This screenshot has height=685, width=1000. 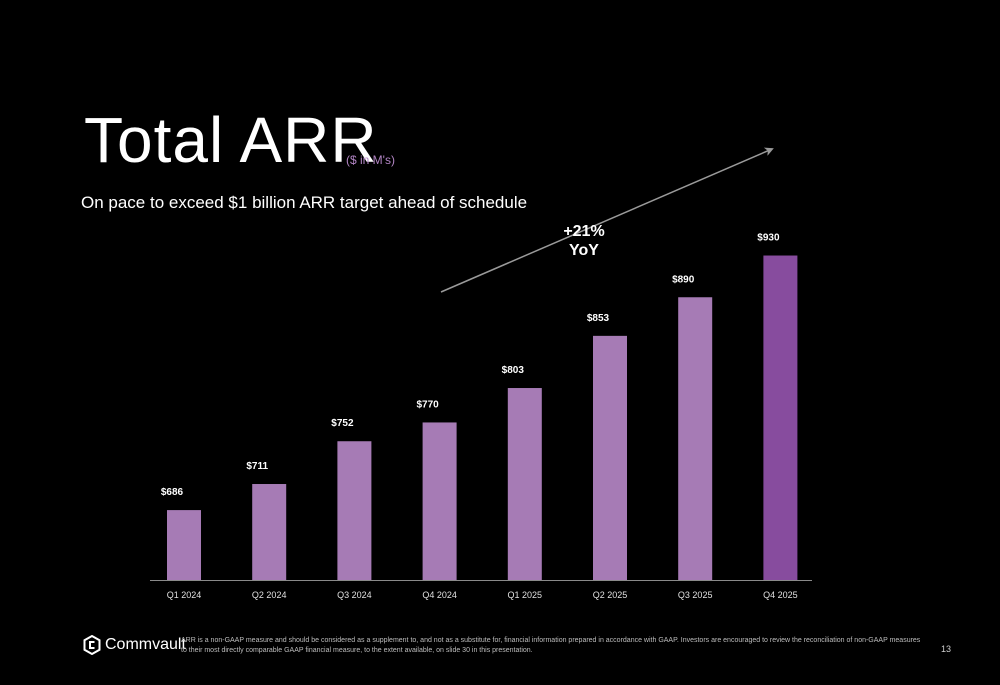 What do you see at coordinates (780, 595) in the screenshot?
I see `x-tick-label: Q4 2025` at bounding box center [780, 595].